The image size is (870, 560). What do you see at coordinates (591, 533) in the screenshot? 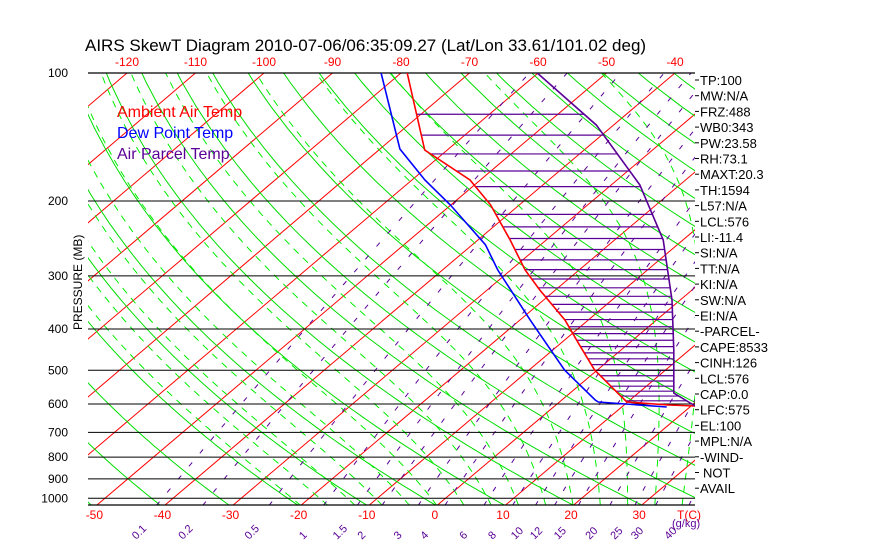
I see `mixing-ratio-label: 20` at bounding box center [591, 533].